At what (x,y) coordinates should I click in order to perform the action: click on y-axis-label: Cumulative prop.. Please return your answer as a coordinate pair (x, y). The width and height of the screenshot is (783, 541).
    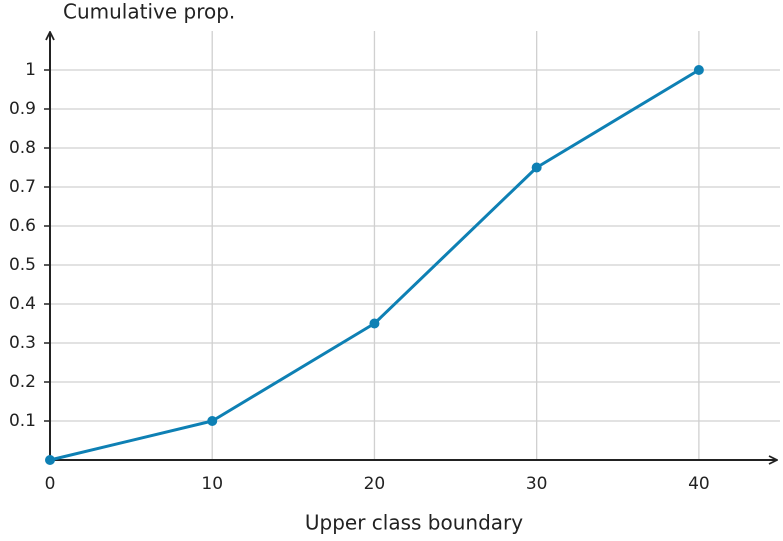
    Looking at the image, I should click on (149, 12).